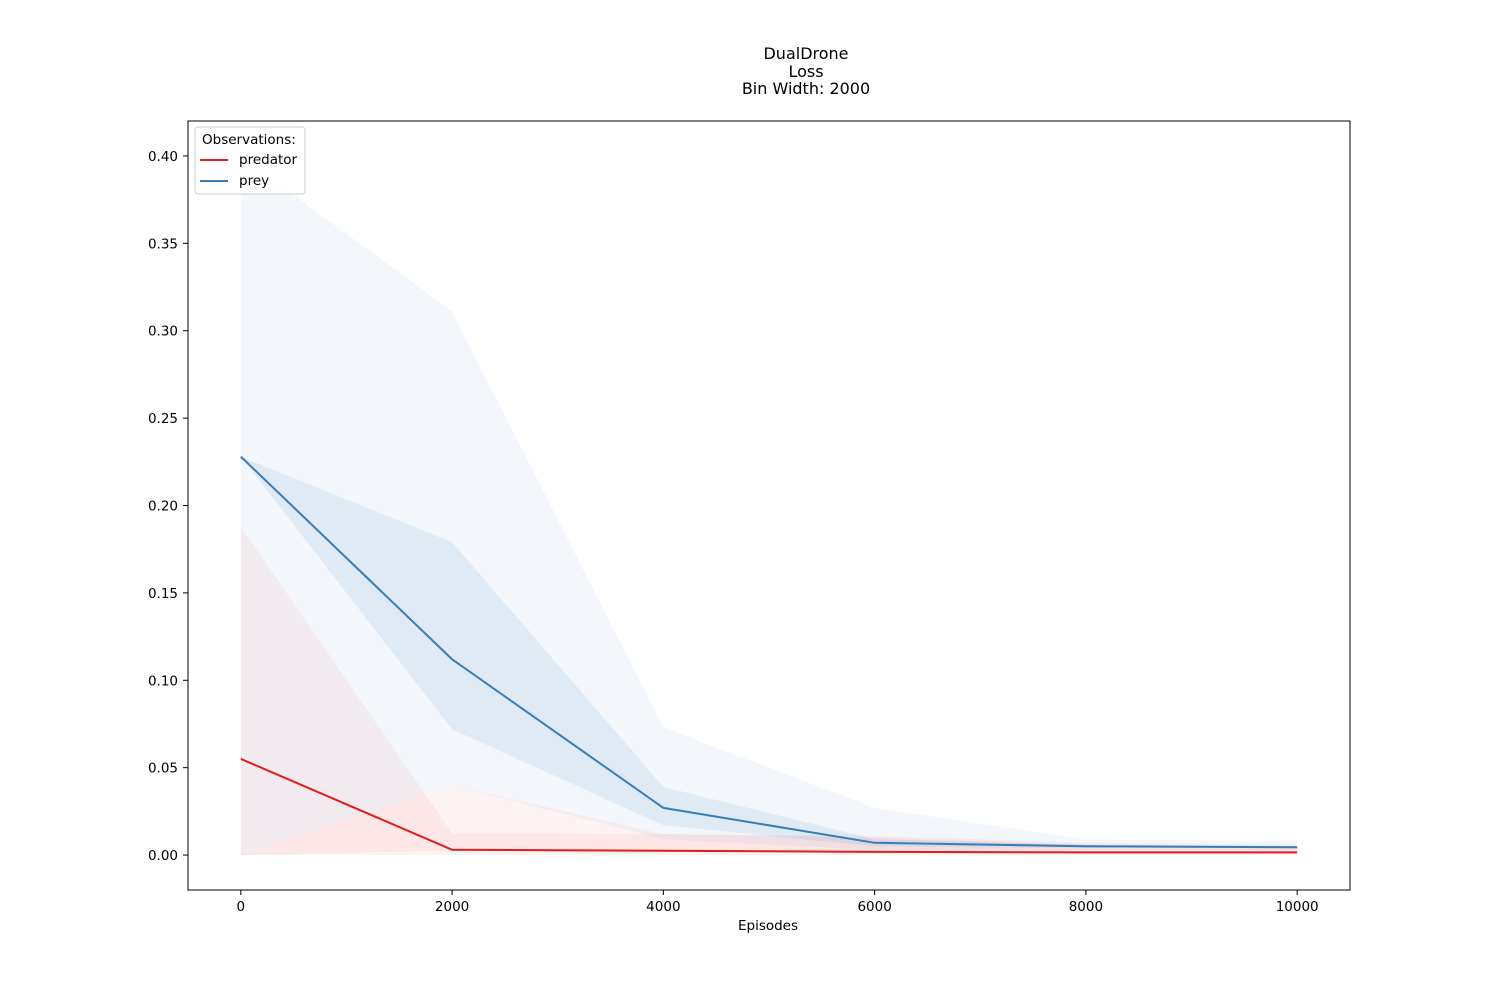  What do you see at coordinates (806, 88) in the screenshot?
I see `chart-title-line-3: Bin Width: 2000` at bounding box center [806, 88].